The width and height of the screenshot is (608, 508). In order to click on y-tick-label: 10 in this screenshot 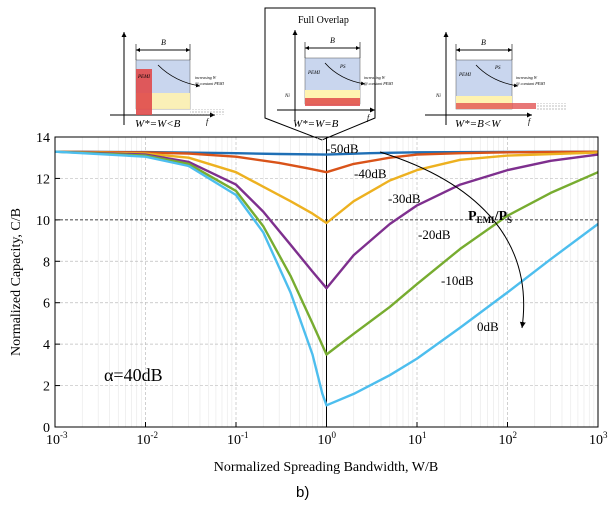, I will do `click(43, 221)`.